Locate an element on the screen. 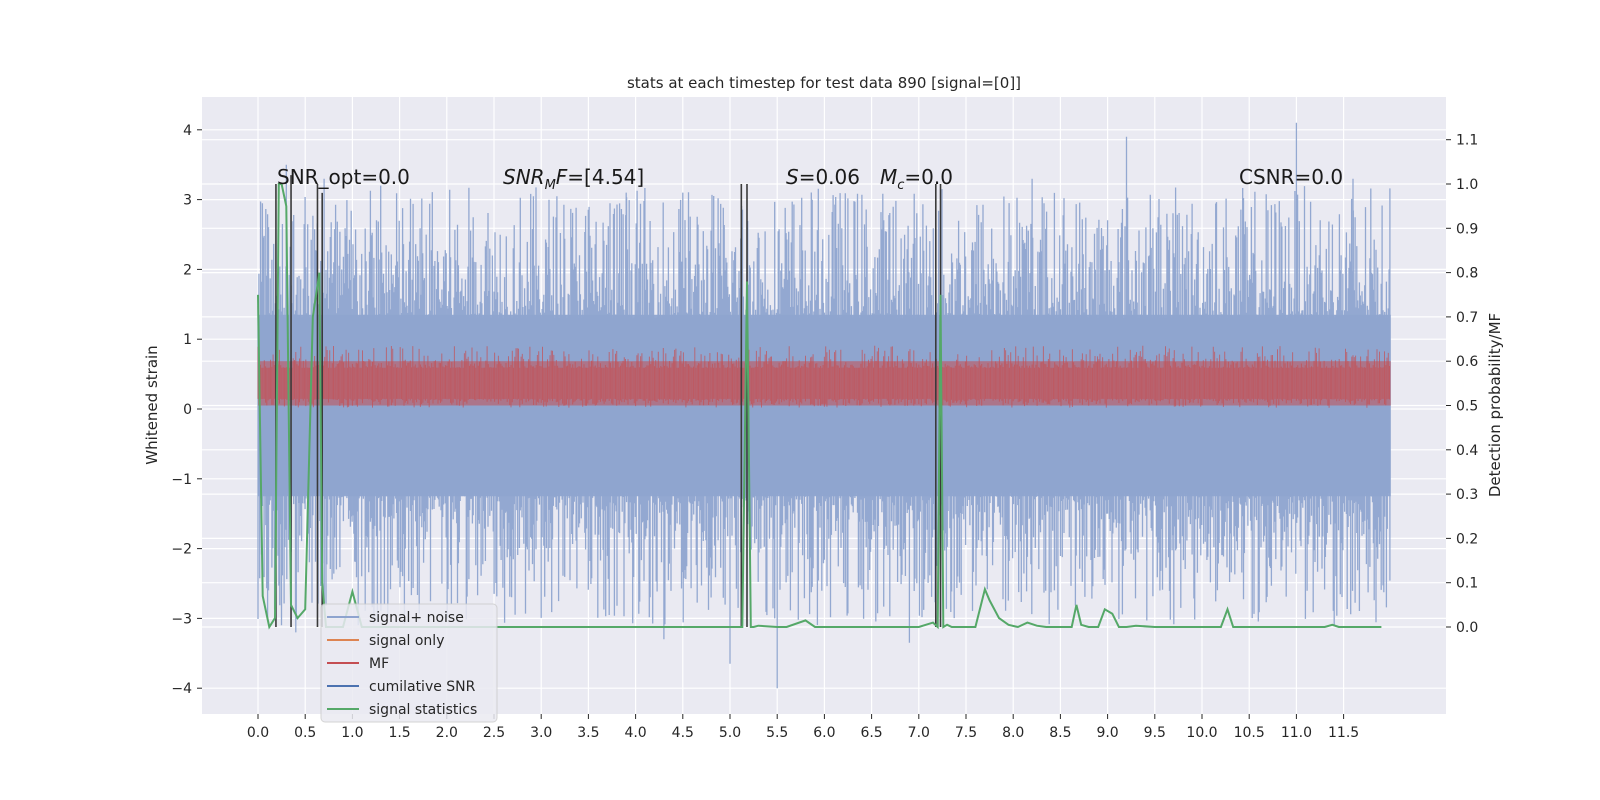 The image size is (1600, 800). x-tick-label: 7.5 is located at coordinates (966, 733).